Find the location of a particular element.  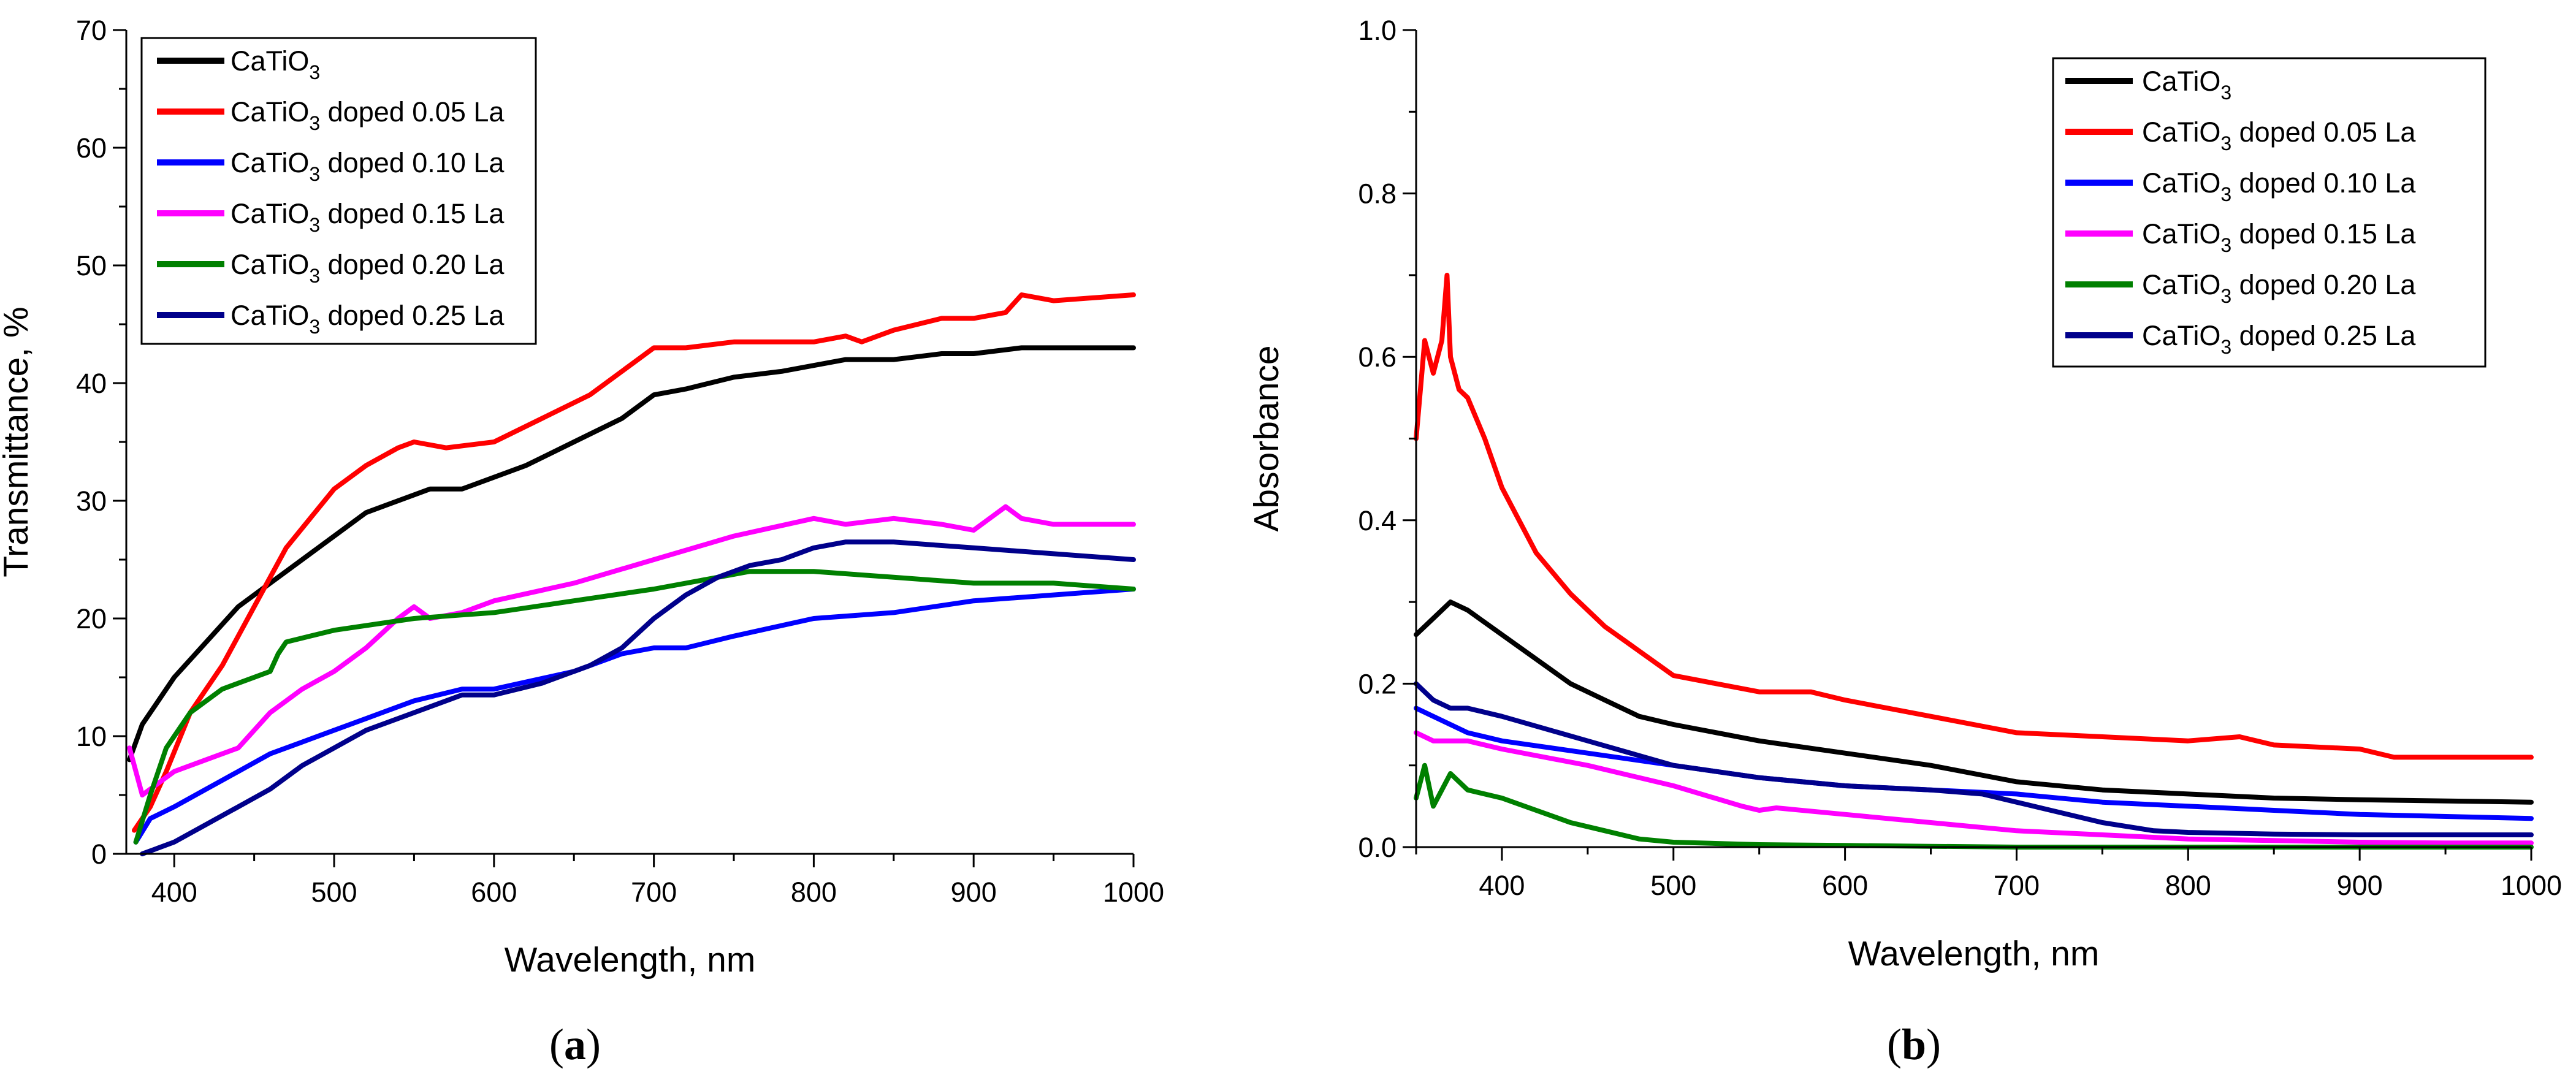

panel-caption: (a) is located at coordinates (575, 1044).